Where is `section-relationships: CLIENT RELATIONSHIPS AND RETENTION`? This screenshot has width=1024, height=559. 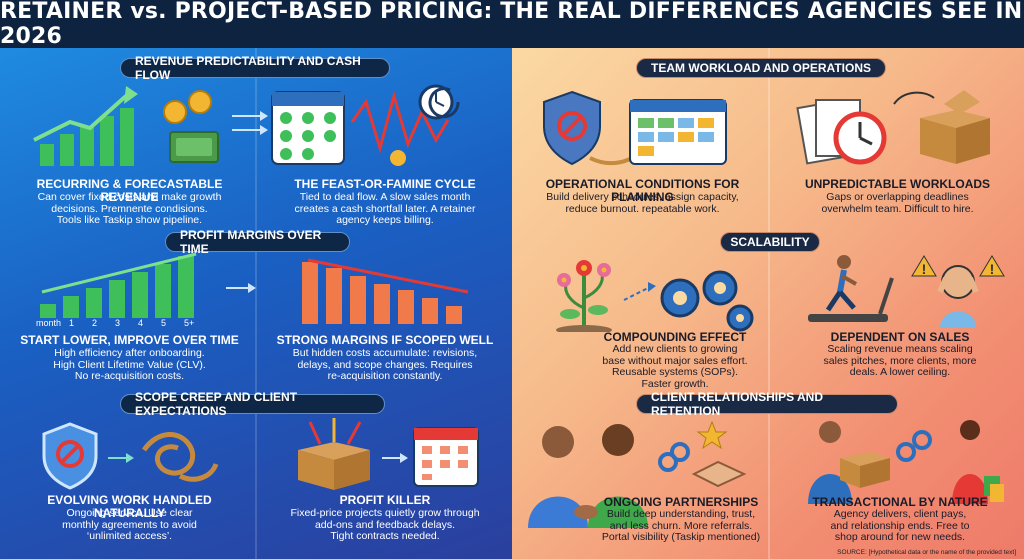
section-relationships: CLIENT RELATIONSHIPS AND RETENTION is located at coordinates (767, 404).